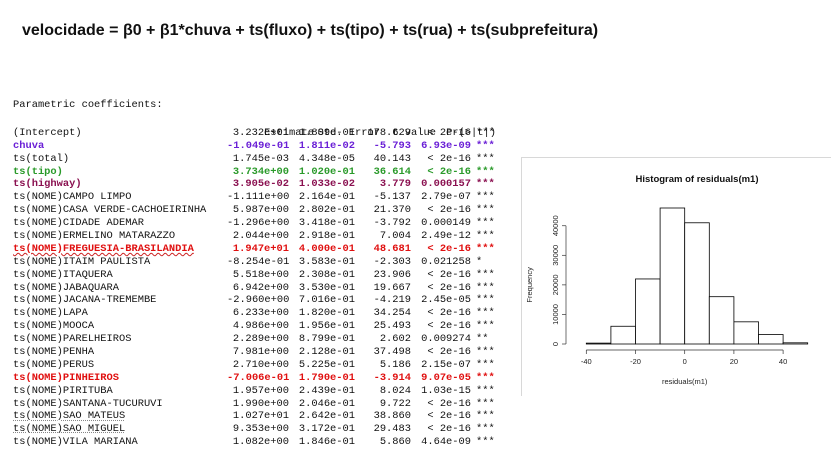 Image resolution: width=831 pixels, height=464 pixels. I want to click on cell-term: ts(total), so click(41, 158).